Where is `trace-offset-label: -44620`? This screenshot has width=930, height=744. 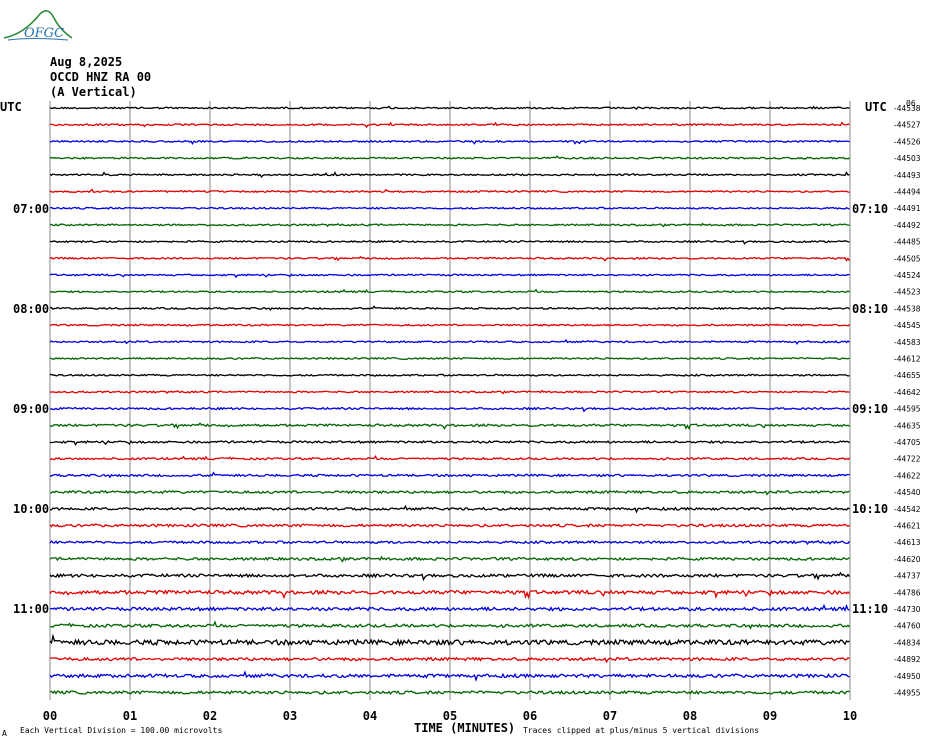
trace-offset-label: -44620 is located at coordinates (907, 559).